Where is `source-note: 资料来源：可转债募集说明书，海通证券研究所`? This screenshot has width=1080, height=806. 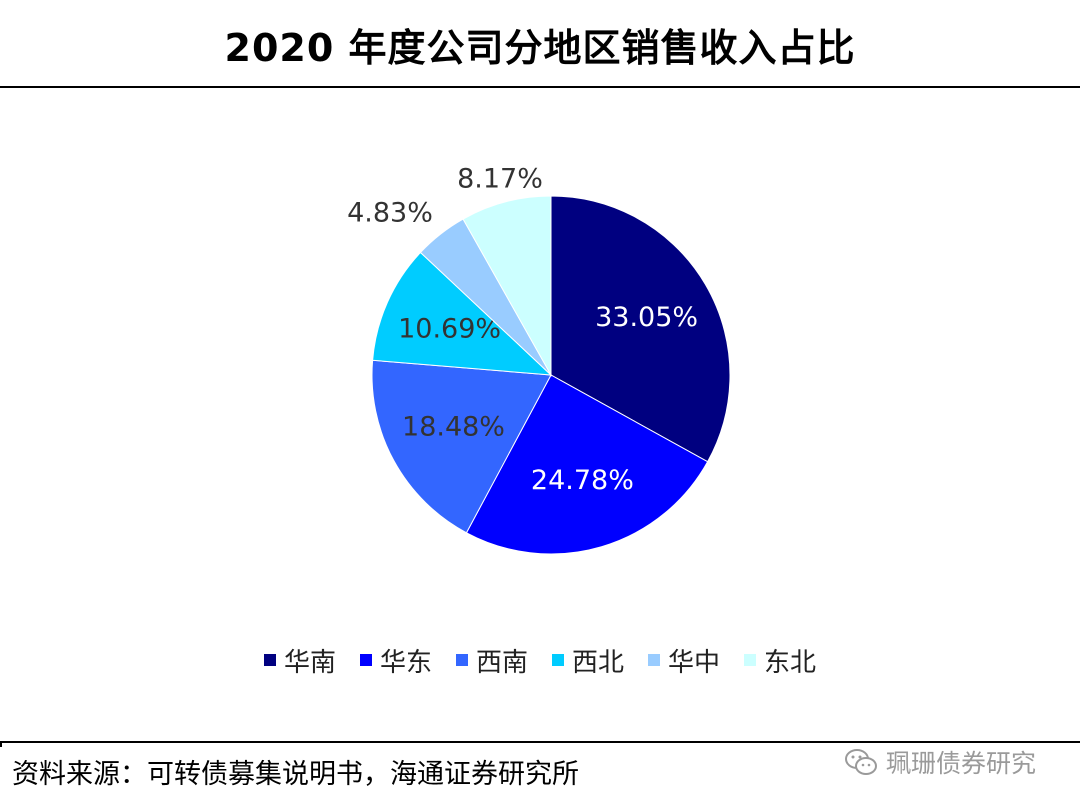
source-note: 资料来源：可转债募集说明书，海通证券研究所 is located at coordinates (295, 774).